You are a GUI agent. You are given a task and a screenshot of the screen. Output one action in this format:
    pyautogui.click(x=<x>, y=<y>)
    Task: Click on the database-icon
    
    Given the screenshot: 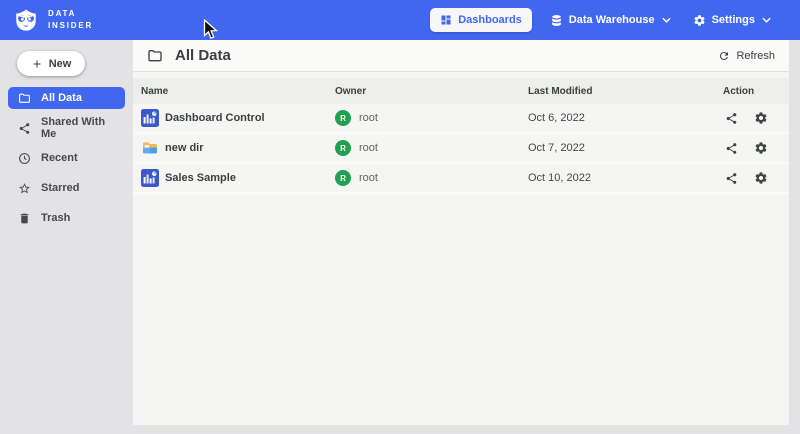 What is the action you would take?
    pyautogui.click(x=556, y=20)
    